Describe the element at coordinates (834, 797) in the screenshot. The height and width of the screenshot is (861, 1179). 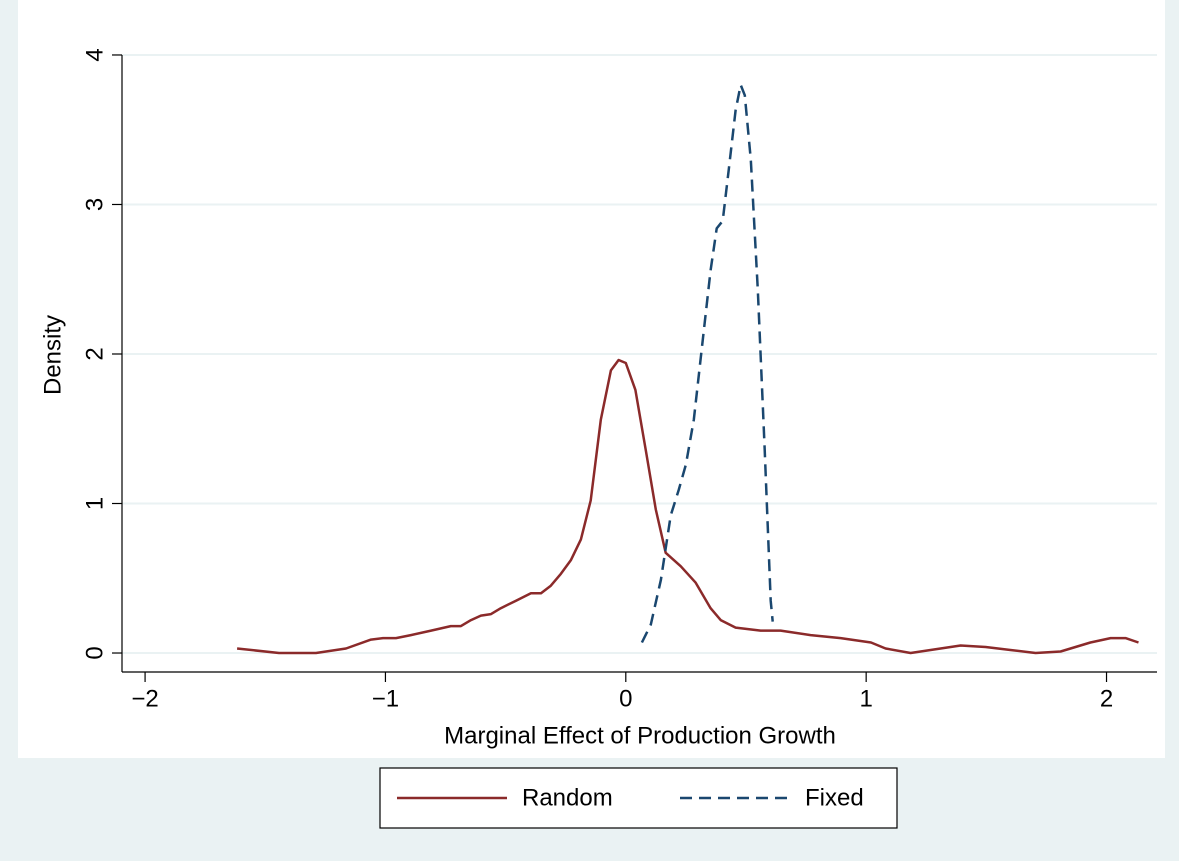
I see `legend-label: Fixed` at that location.